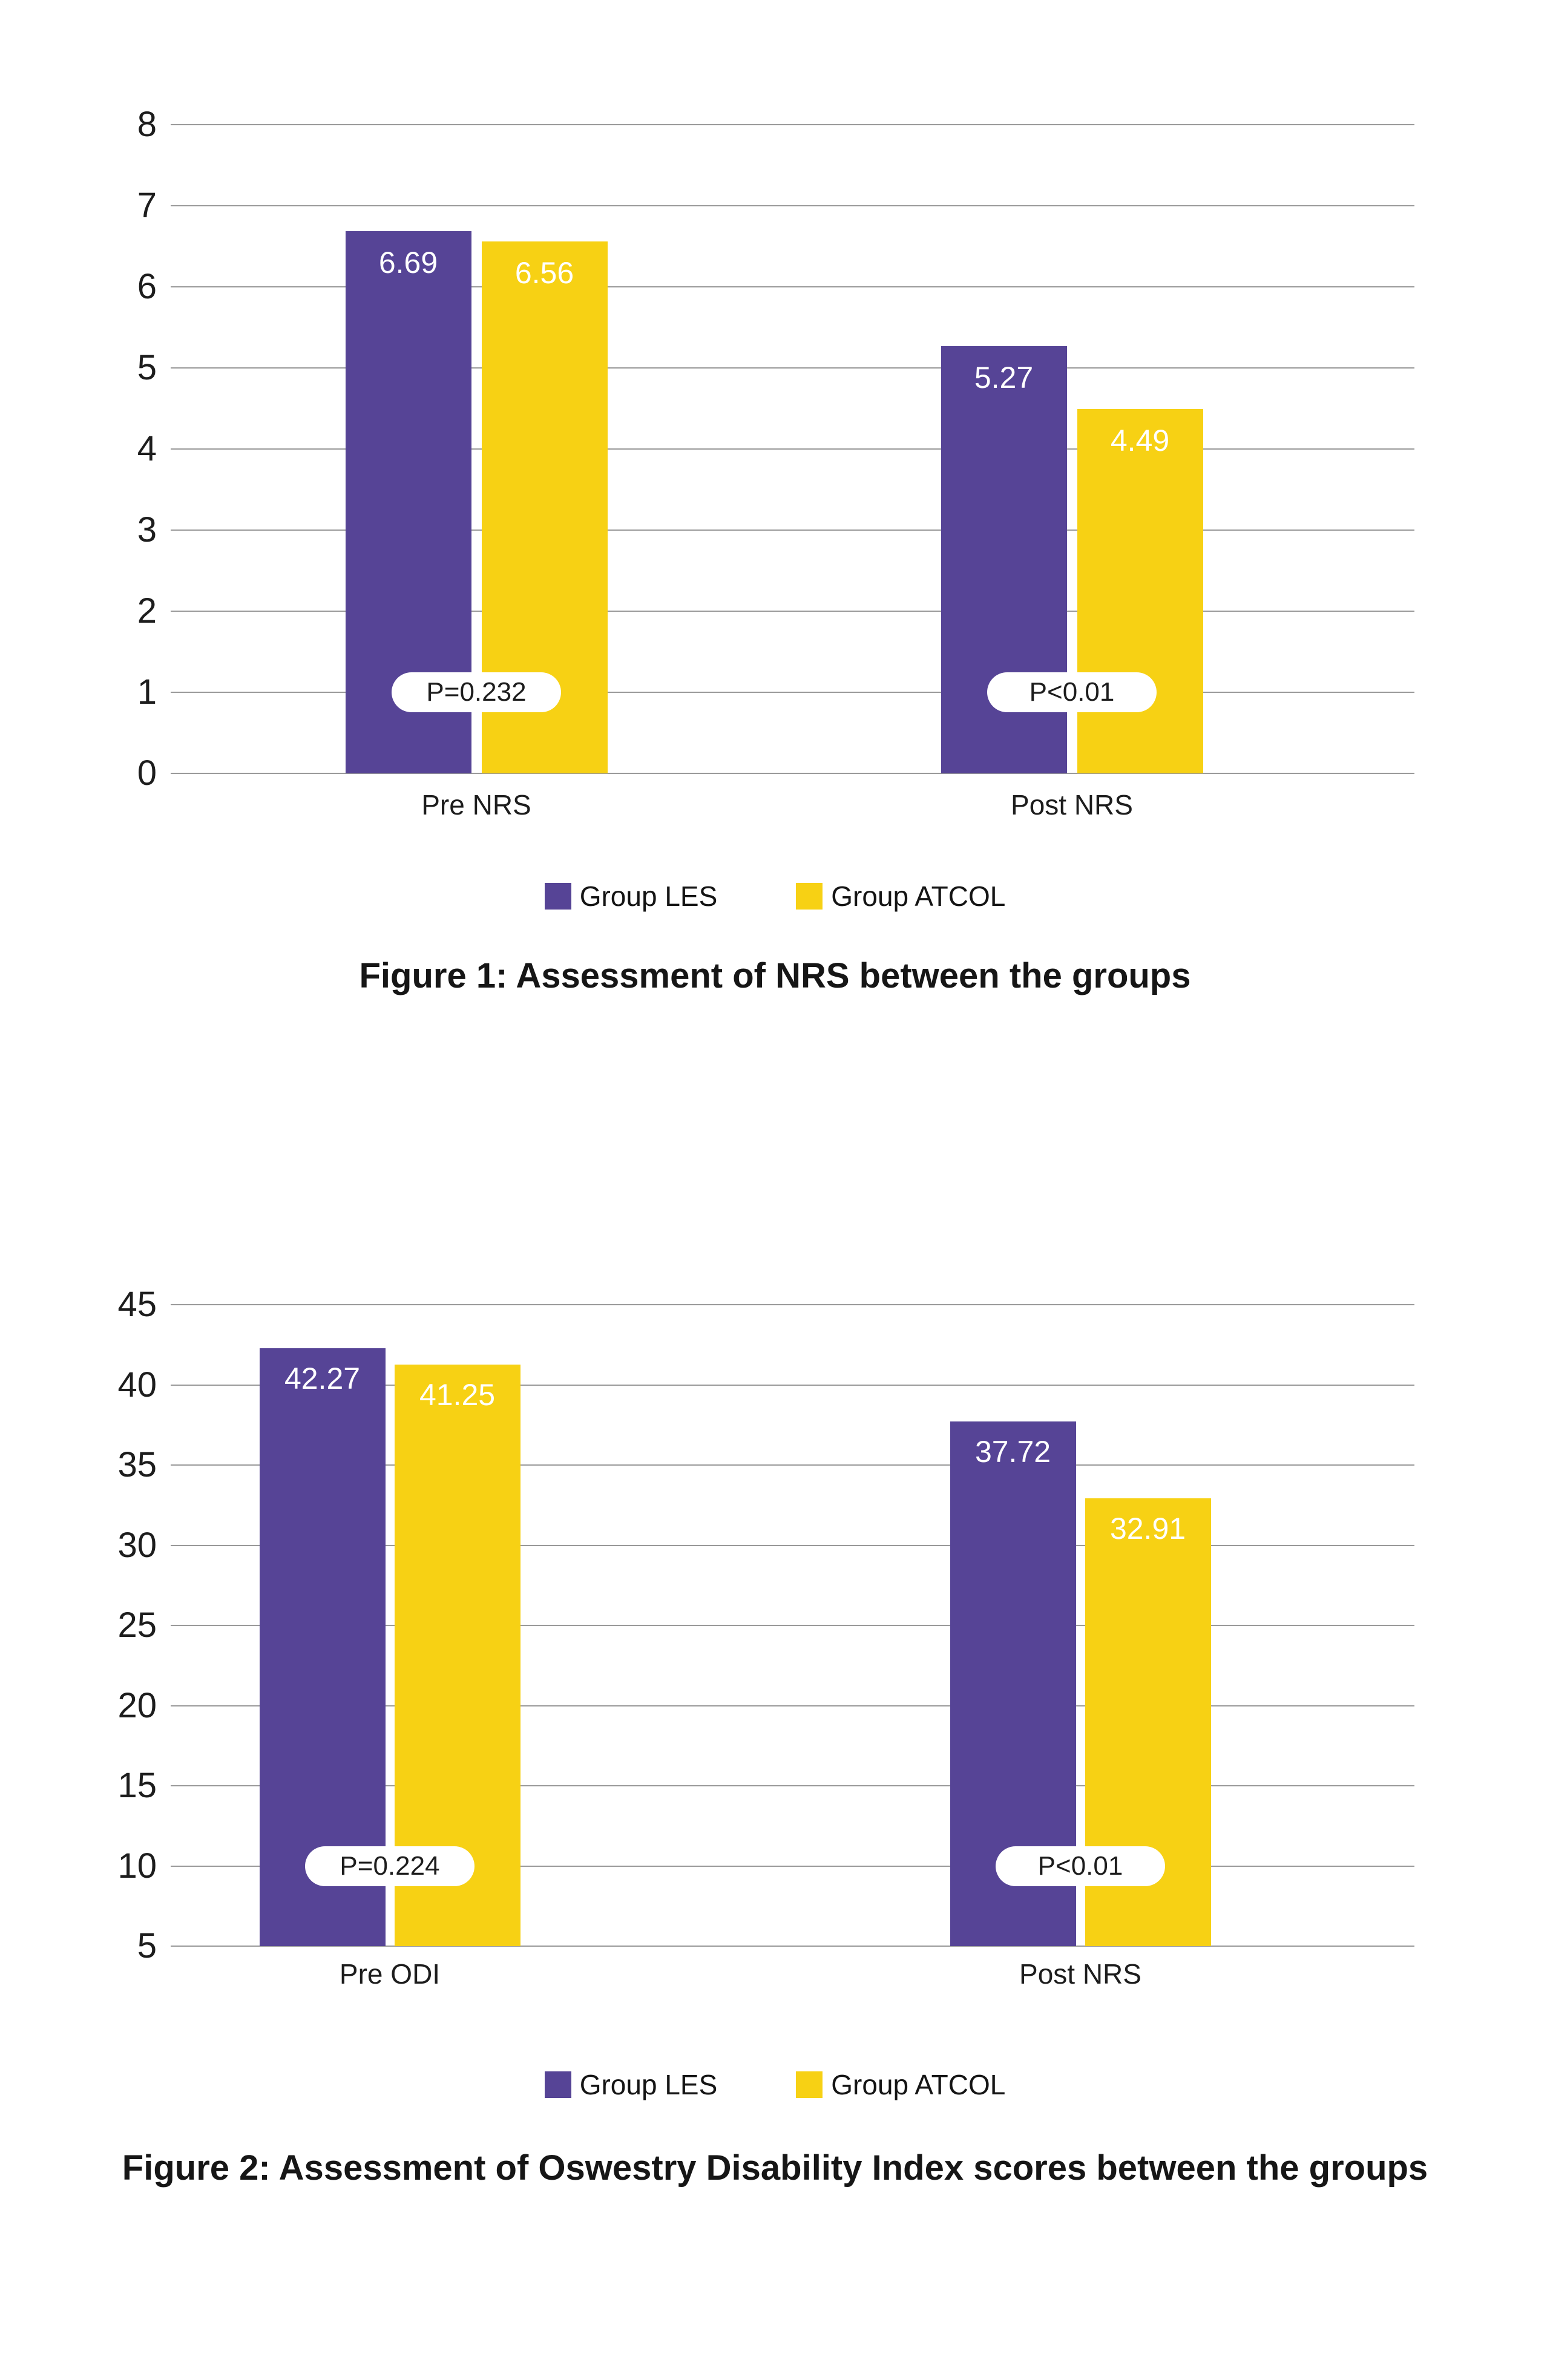 This screenshot has width=1550, height=2380. I want to click on y-axis-tick-label: 20, so click(137, 1705).